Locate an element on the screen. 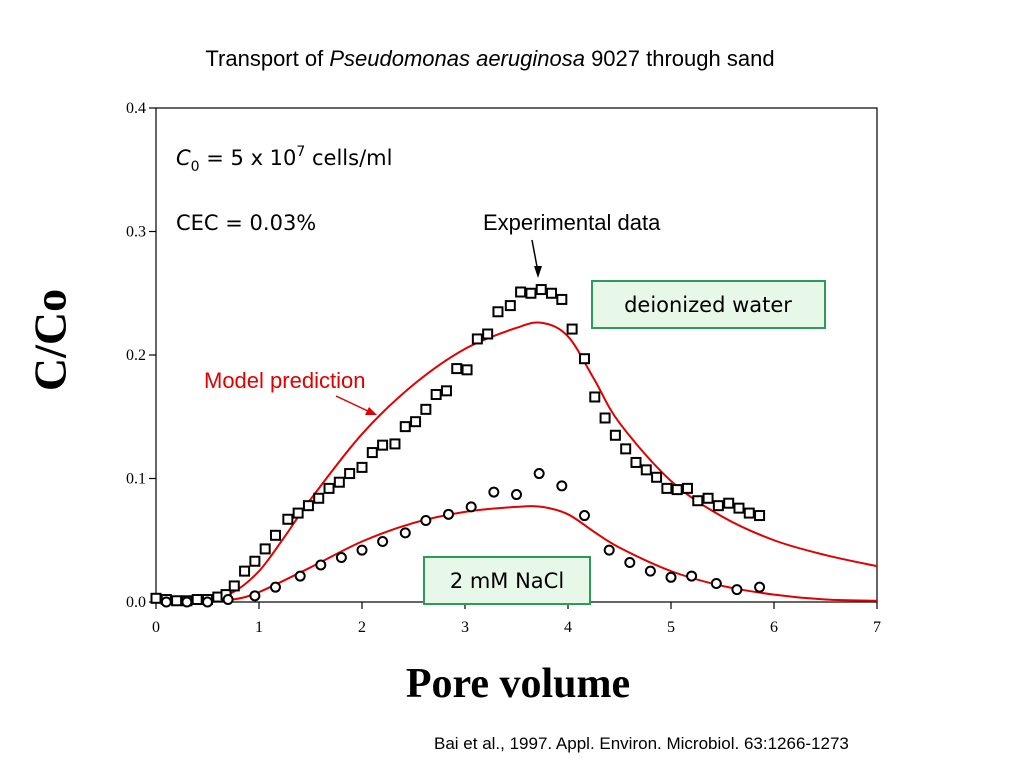 Image resolution: width=1024 pixels, height=768 pixels. x-tick-label: 7 is located at coordinates (877, 627).